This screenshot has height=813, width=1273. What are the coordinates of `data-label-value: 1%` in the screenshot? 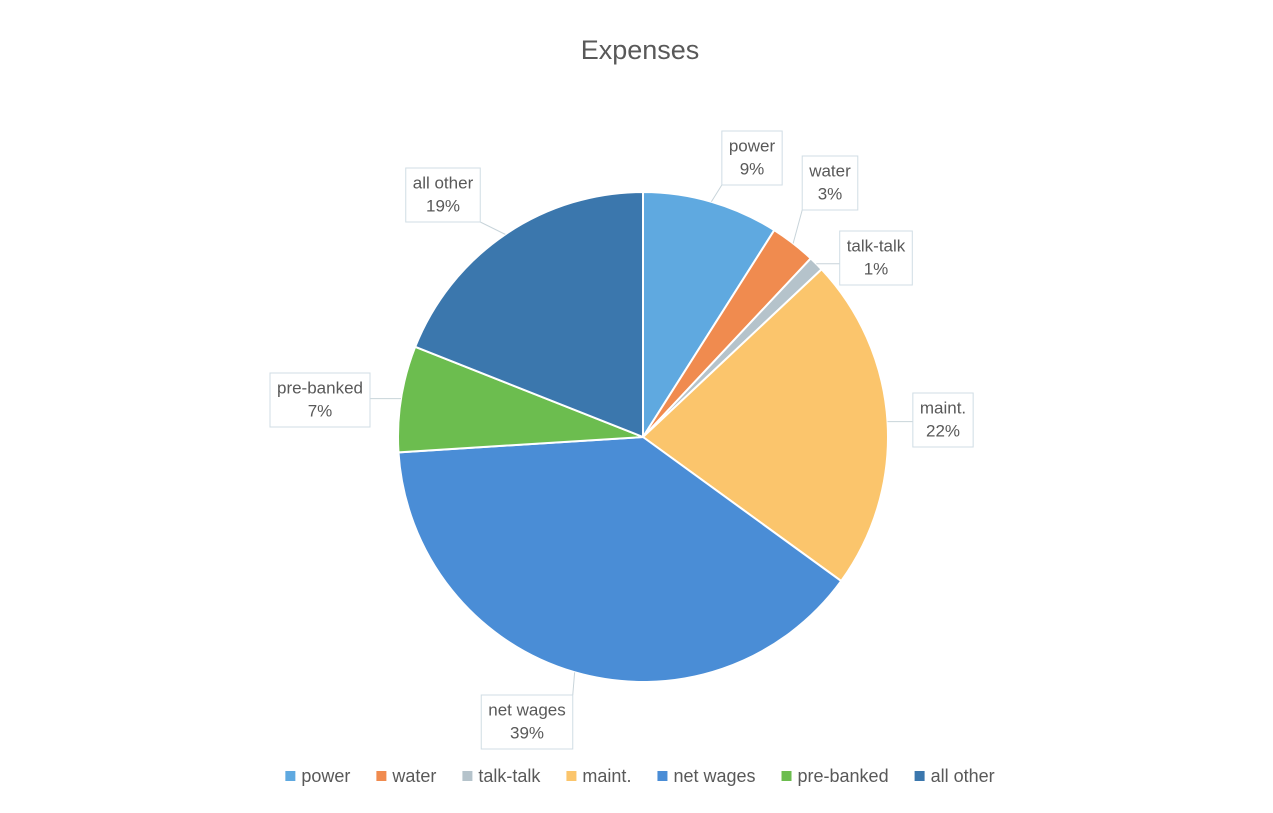 It's located at (876, 268).